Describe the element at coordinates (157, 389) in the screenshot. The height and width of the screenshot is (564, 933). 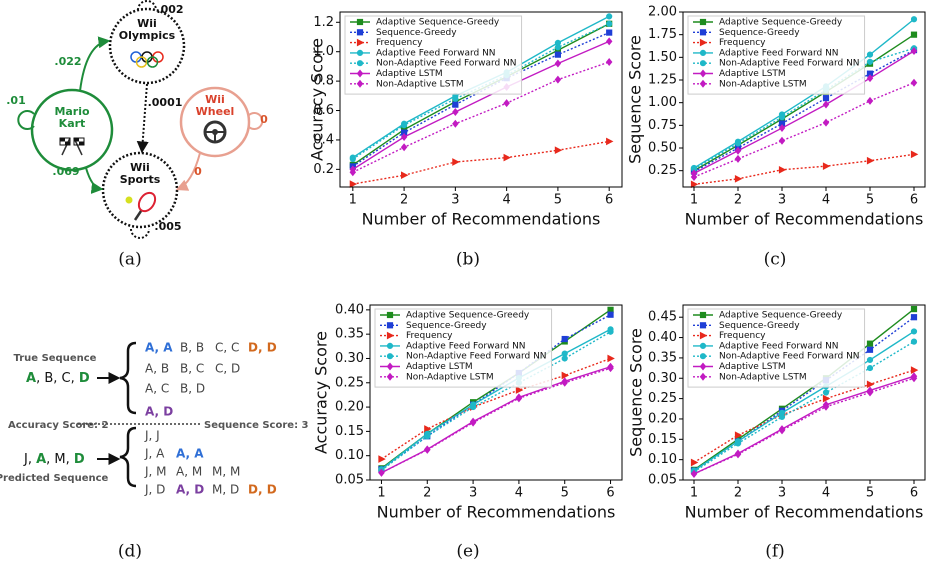
I see `pair: A, C` at that location.